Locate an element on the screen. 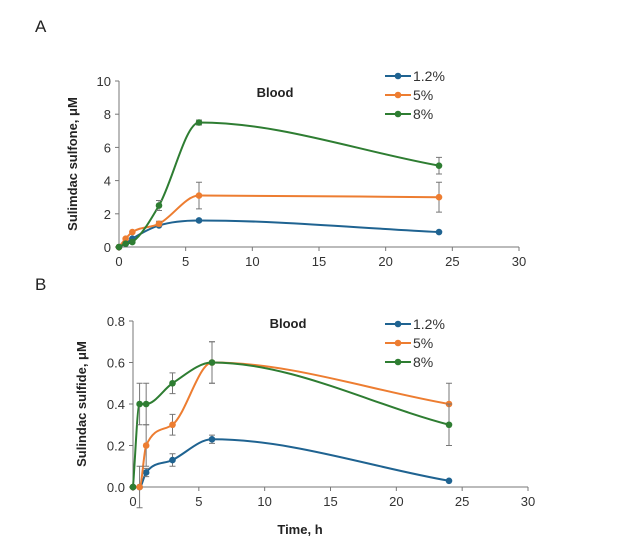  series-5% is located at coordinates (279, 216).